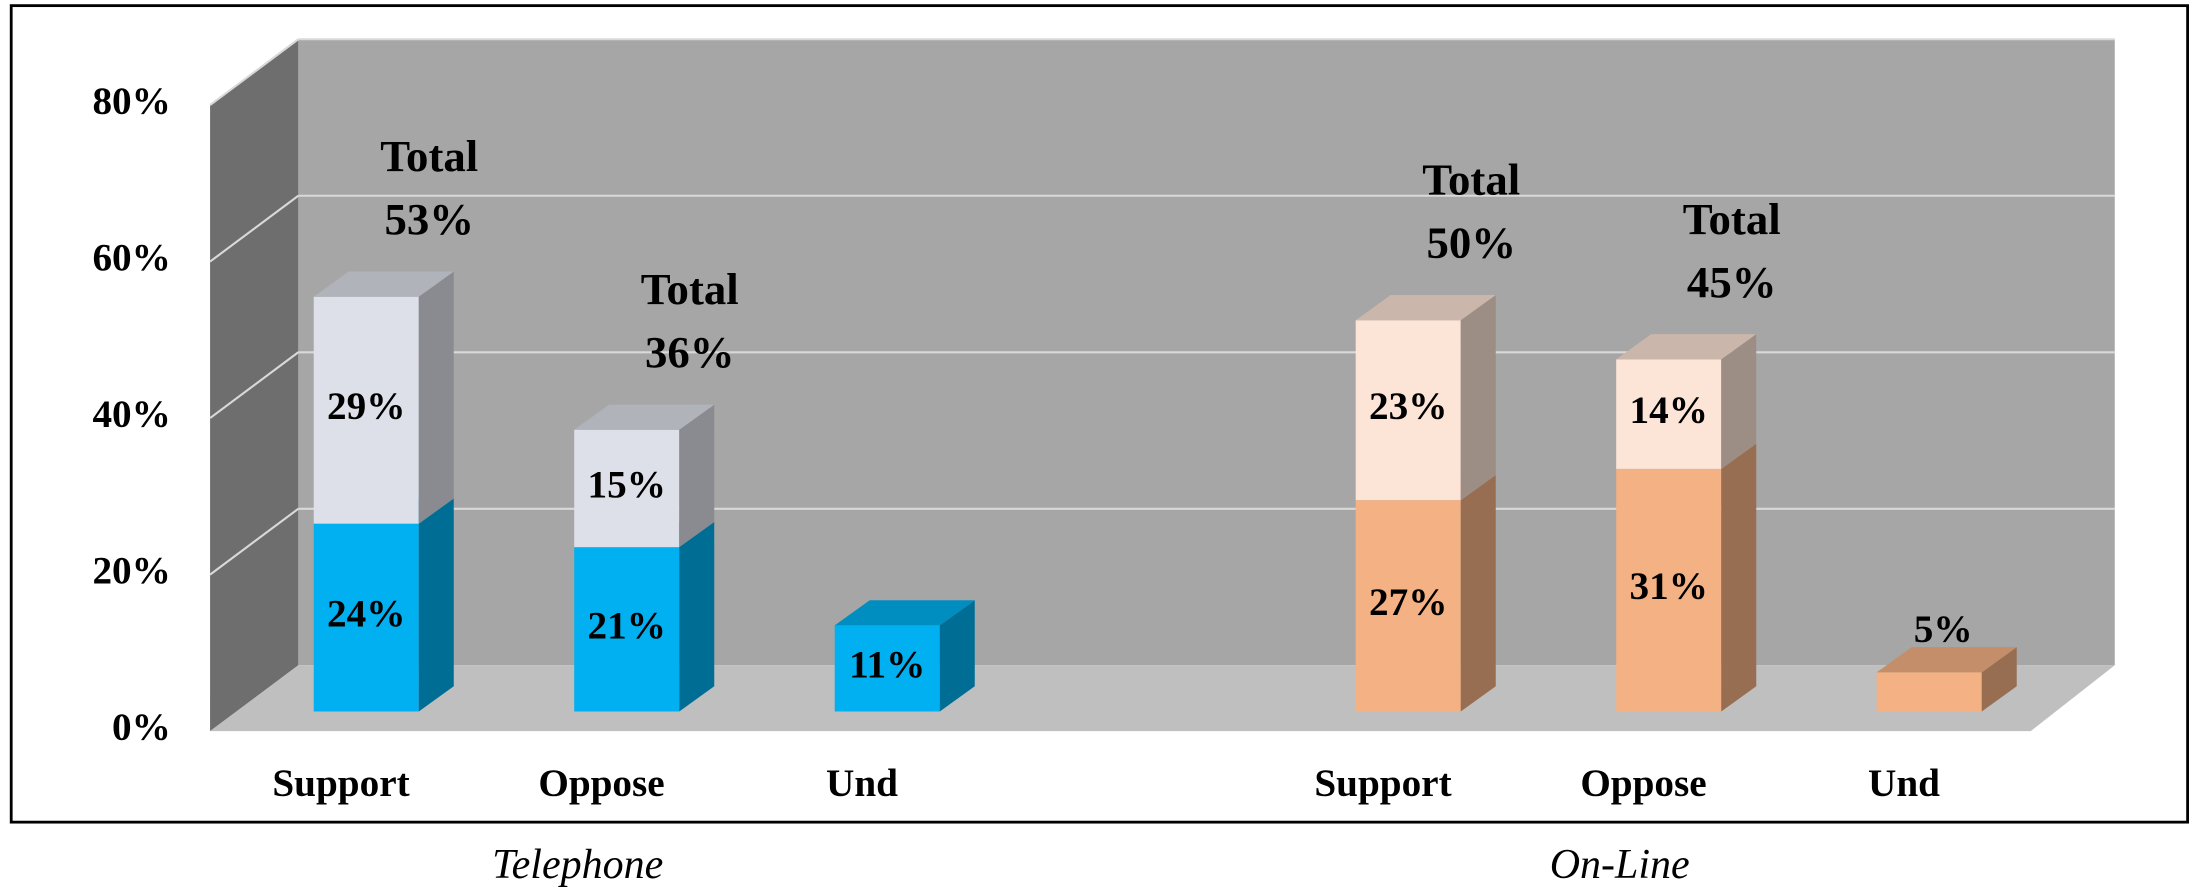  What do you see at coordinates (1408, 602) in the screenshot?
I see `value-label: 27%` at bounding box center [1408, 602].